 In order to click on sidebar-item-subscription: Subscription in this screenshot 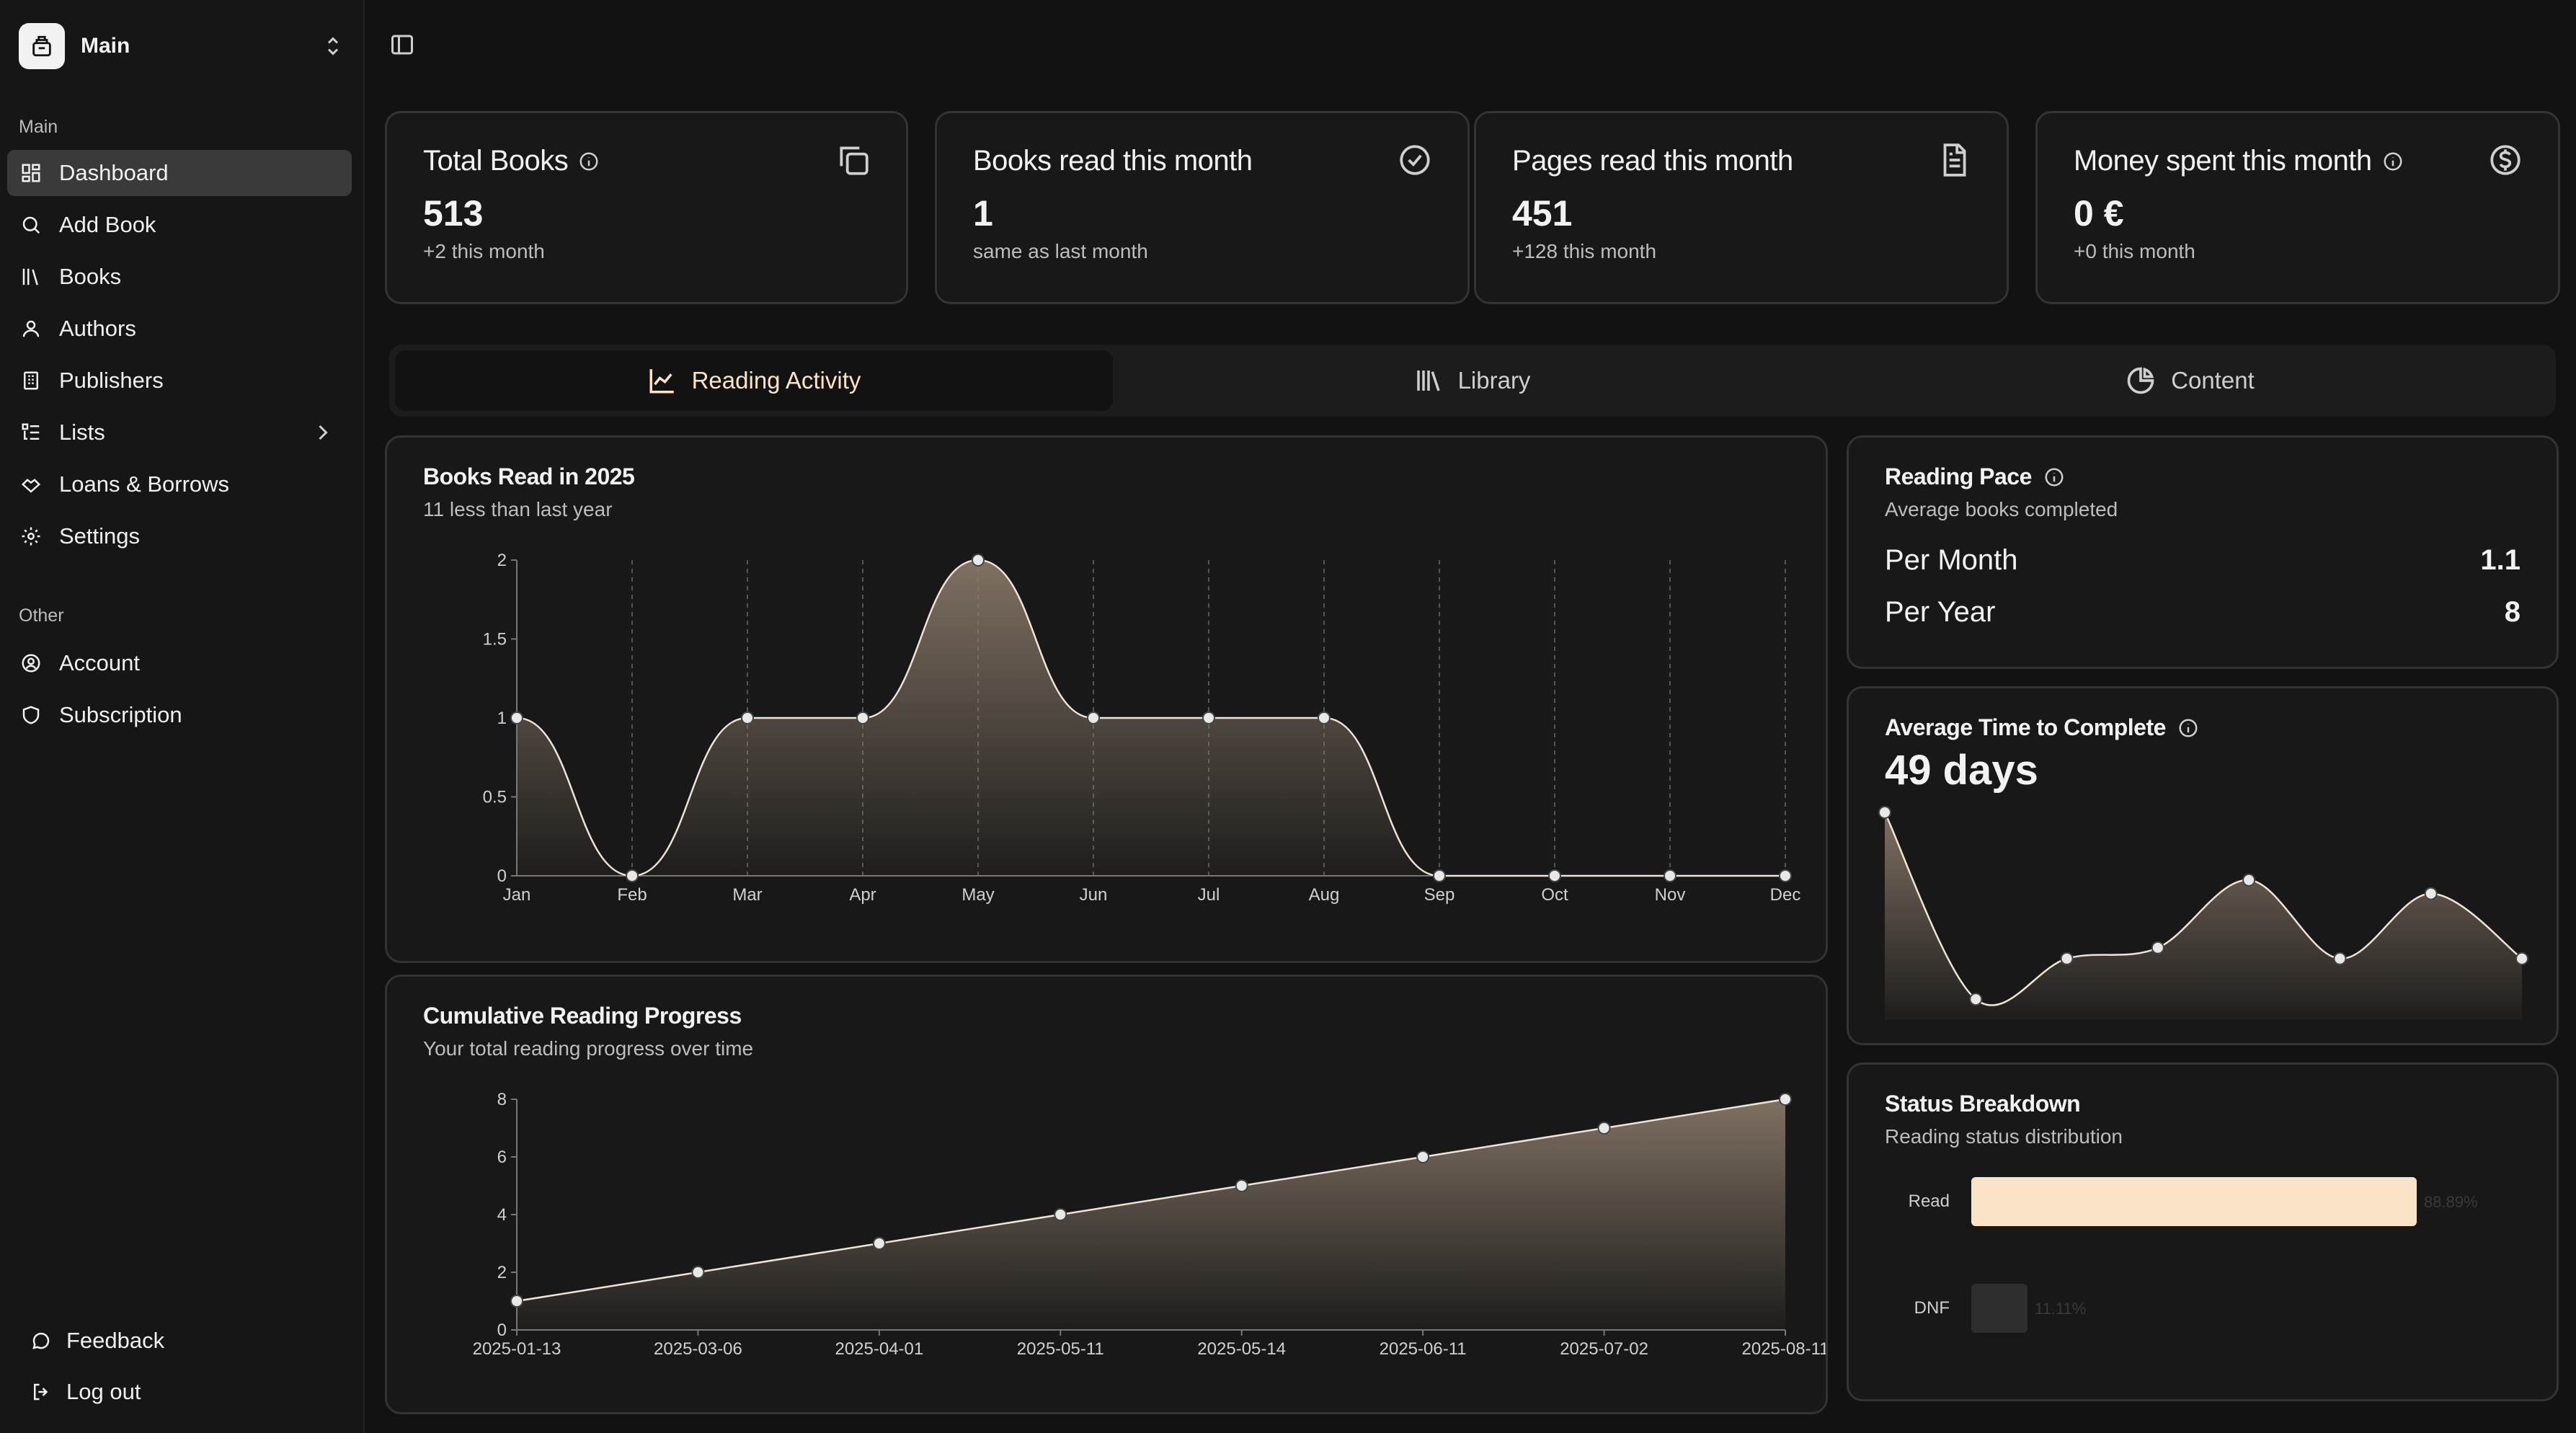, I will do `click(179, 715)`.